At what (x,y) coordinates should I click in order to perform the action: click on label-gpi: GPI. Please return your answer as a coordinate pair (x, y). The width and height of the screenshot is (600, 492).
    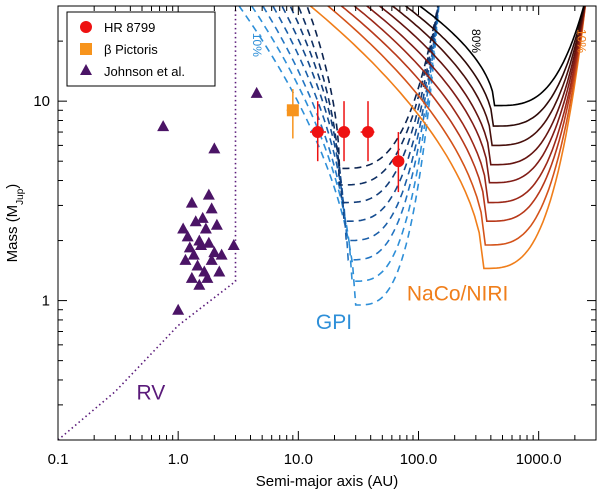
    Looking at the image, I should click on (334, 322).